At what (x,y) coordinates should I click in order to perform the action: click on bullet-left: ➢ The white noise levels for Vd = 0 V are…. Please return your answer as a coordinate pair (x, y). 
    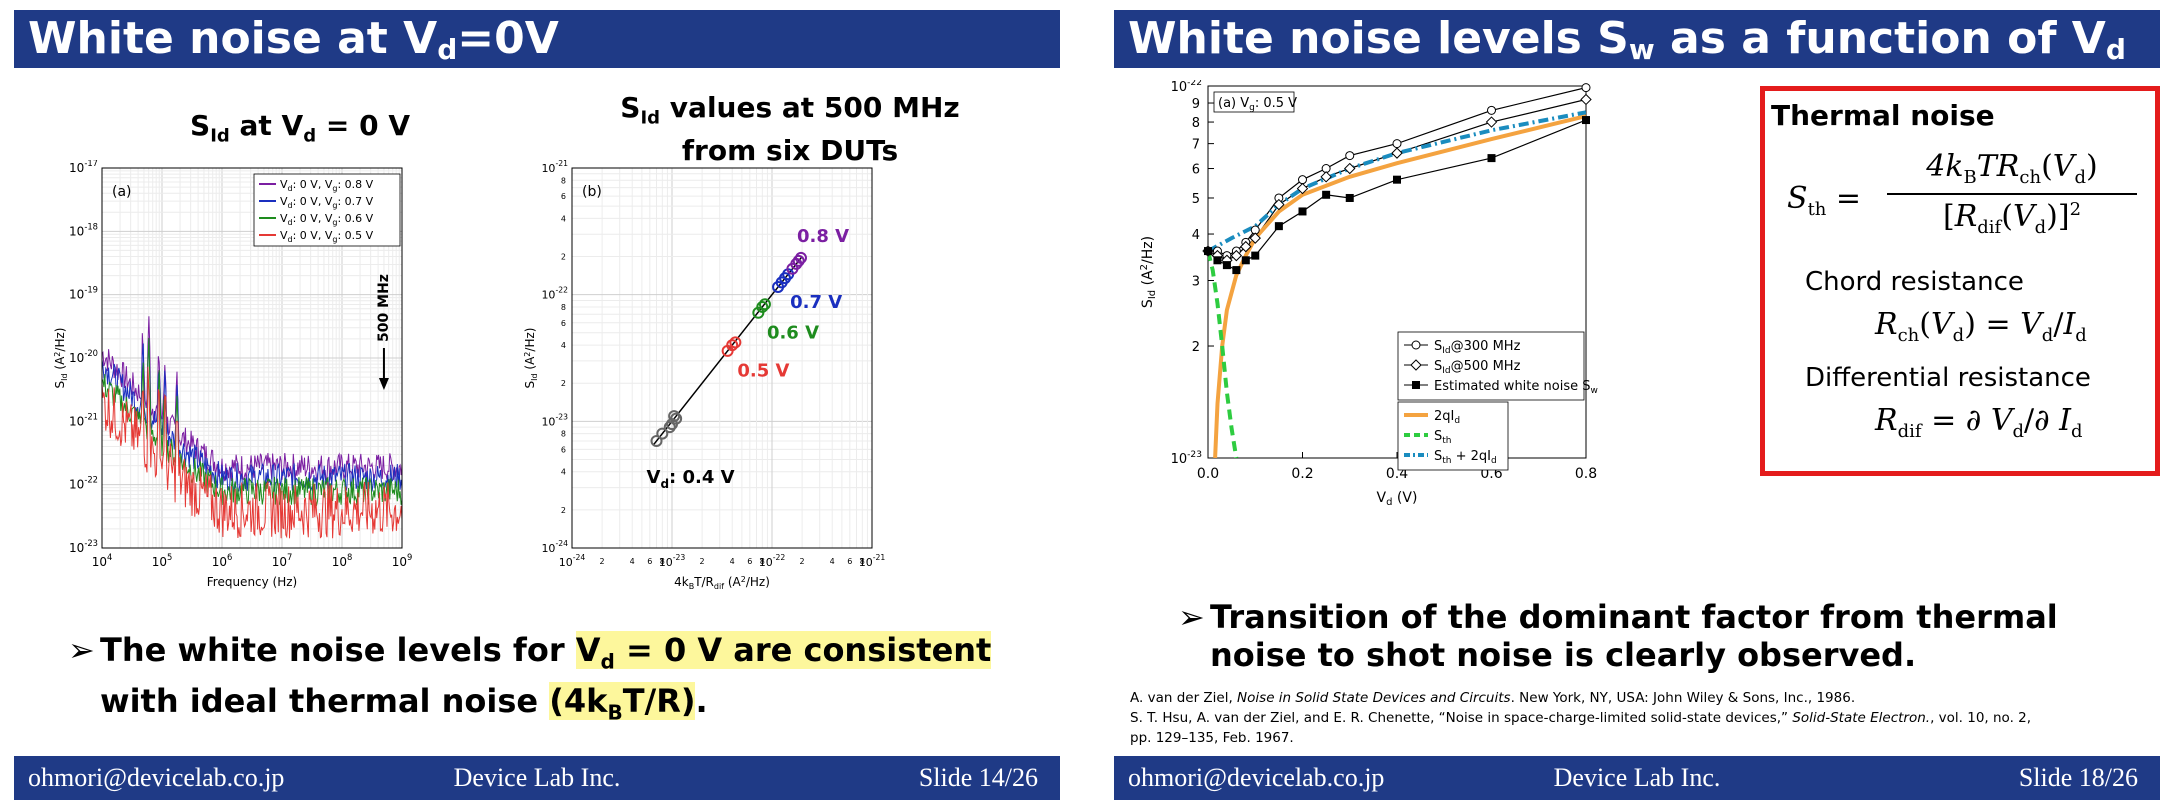
    Looking at the image, I should click on (530, 678).